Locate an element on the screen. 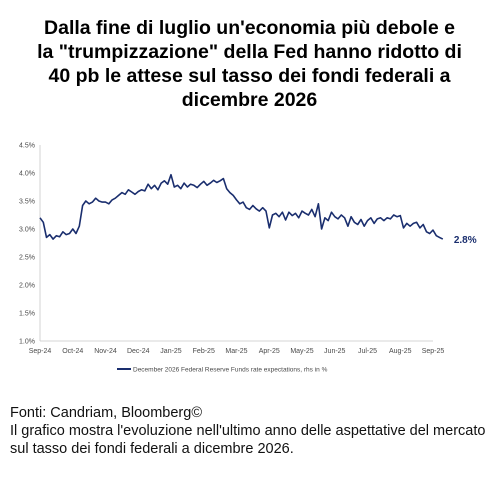 This screenshot has width=499, height=481. y-tick-label: 3.5% is located at coordinates (27, 202).